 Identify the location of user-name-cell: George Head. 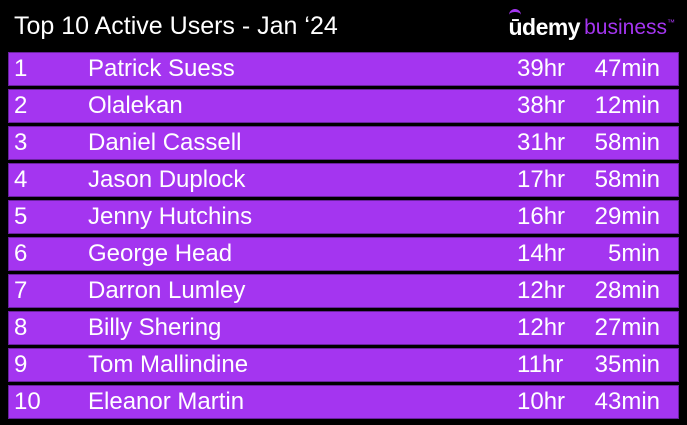
(160, 253).